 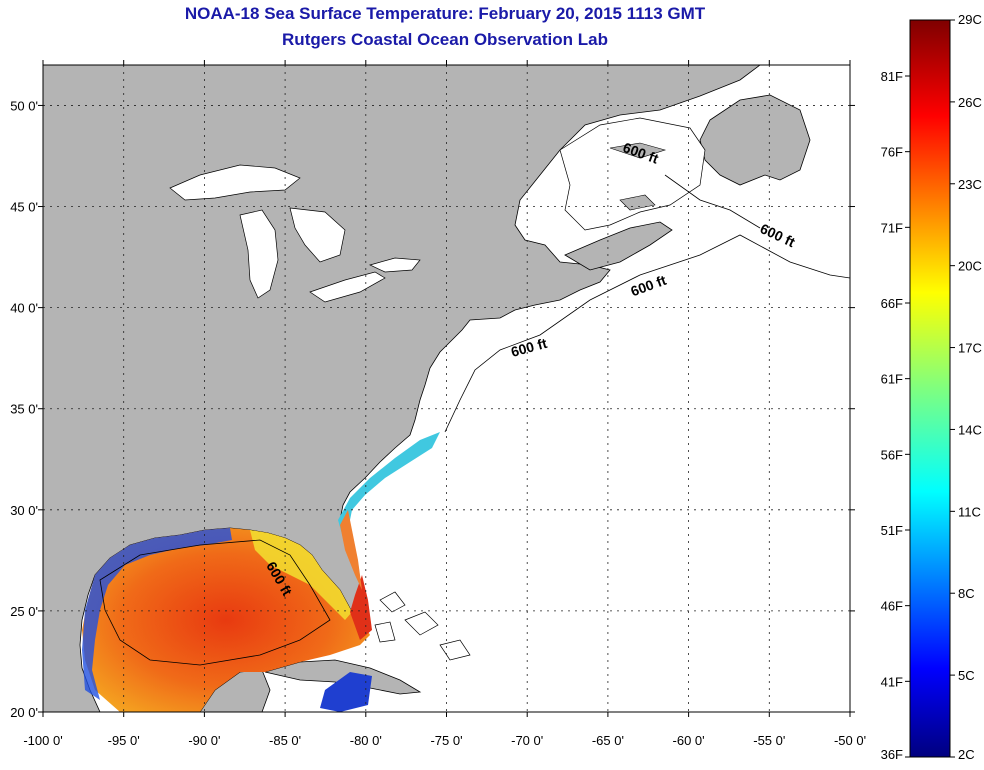 I want to click on lon-tick-label: -80 0', so click(x=366, y=740).